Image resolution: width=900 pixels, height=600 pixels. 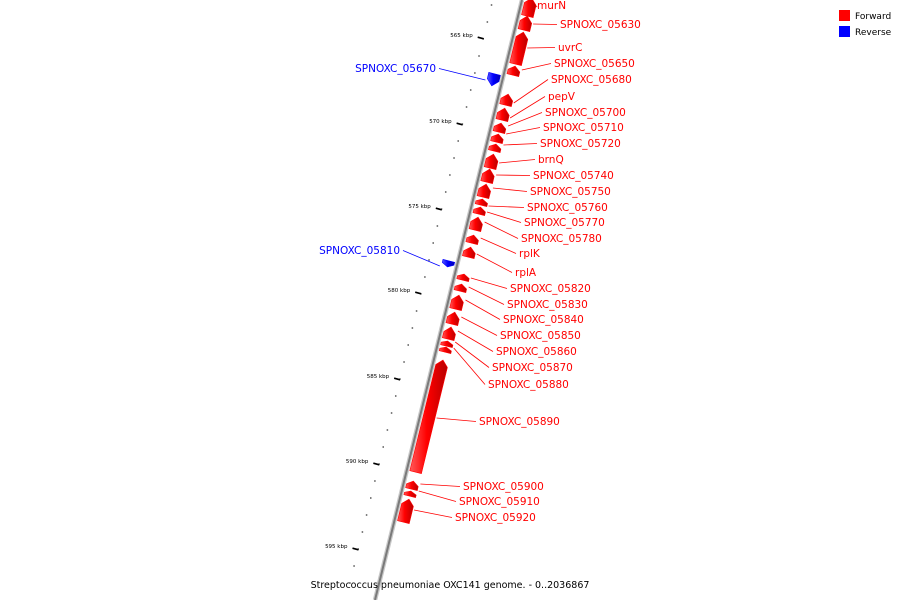 I want to click on gene-label: SPNOXC_05700, so click(x=585, y=113).